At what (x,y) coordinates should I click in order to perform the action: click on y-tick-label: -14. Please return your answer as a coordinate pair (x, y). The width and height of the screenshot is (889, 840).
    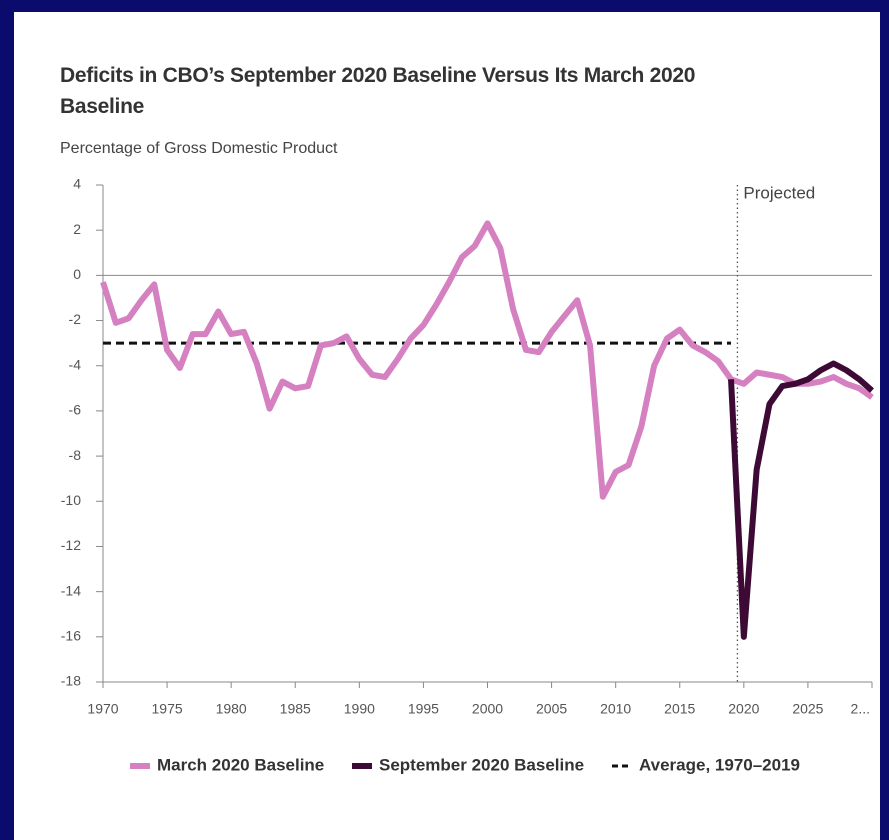
    Looking at the image, I should click on (71, 590).